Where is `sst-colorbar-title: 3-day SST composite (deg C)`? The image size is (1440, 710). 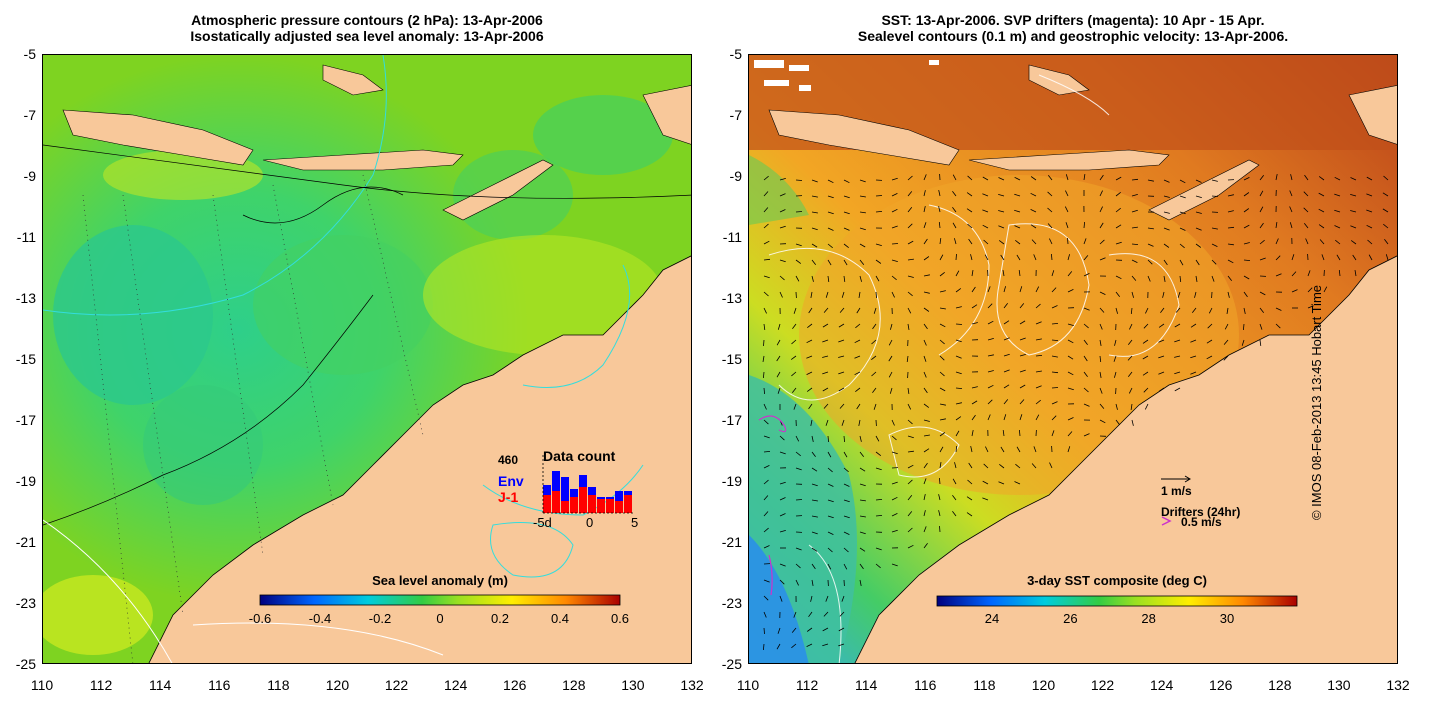
sst-colorbar-title: 3-day SST composite (deg C) is located at coordinates (1117, 580).